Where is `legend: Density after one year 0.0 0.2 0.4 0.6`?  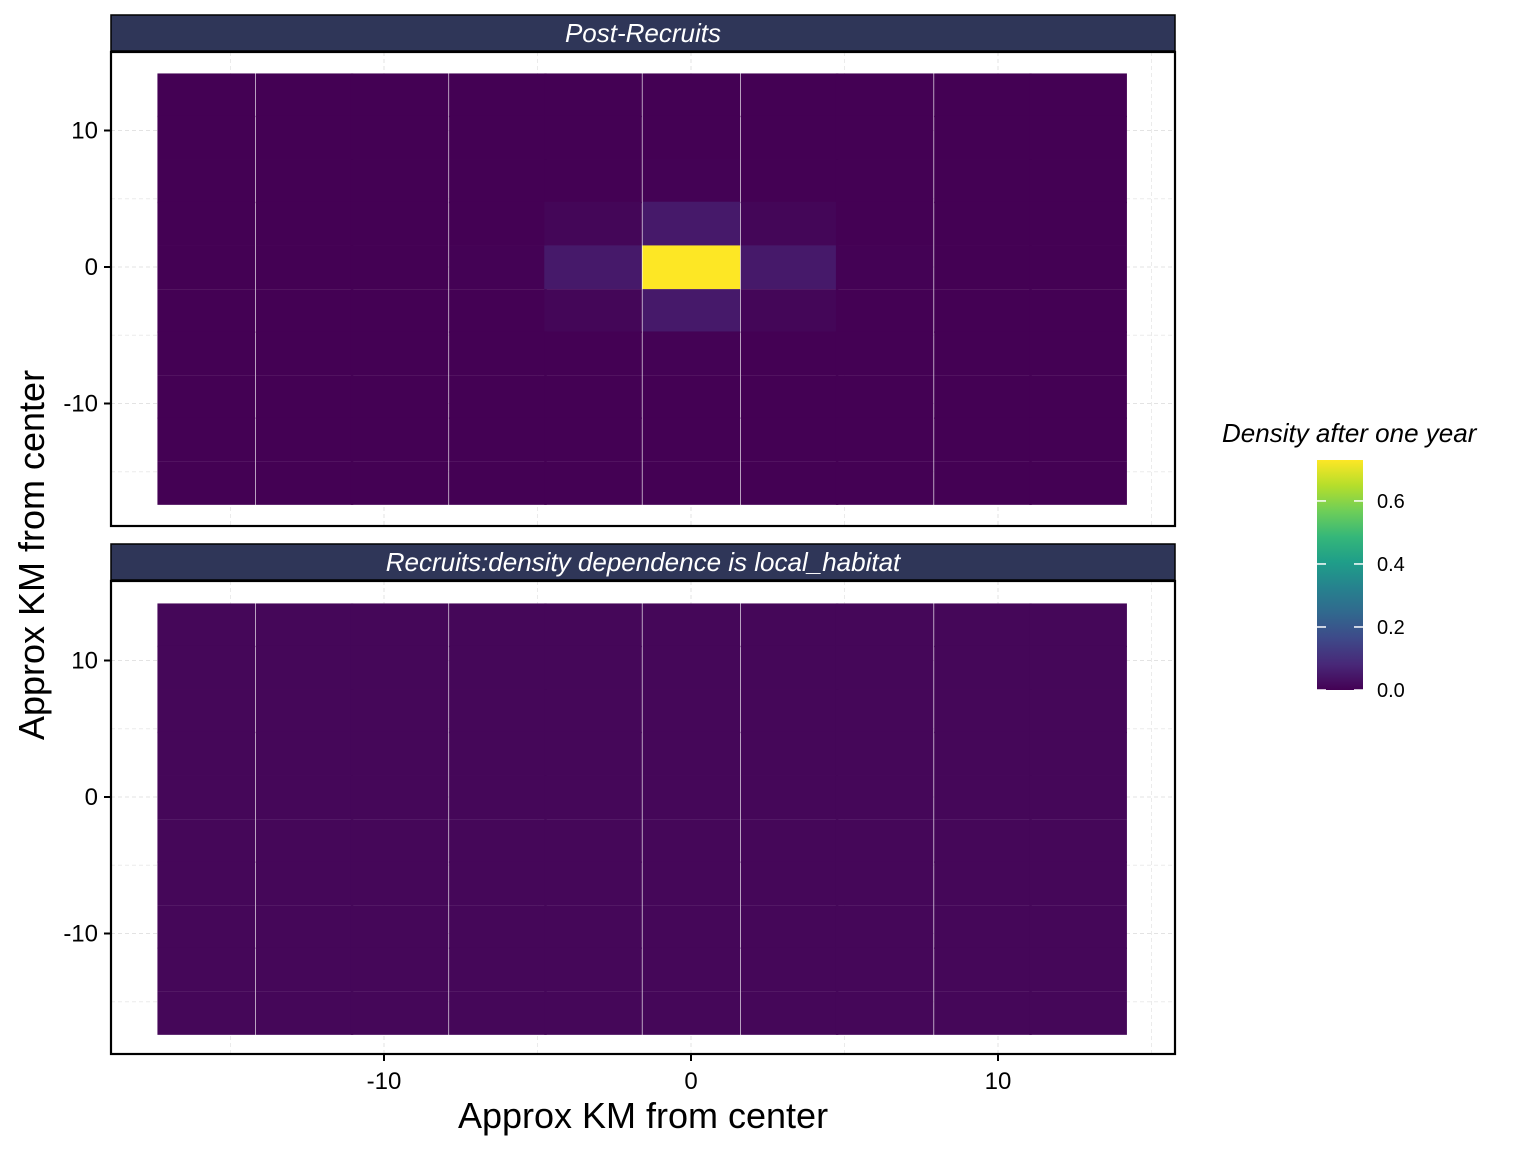 legend: Density after one year 0.0 0.2 0.4 0.6 is located at coordinates (1350, 560).